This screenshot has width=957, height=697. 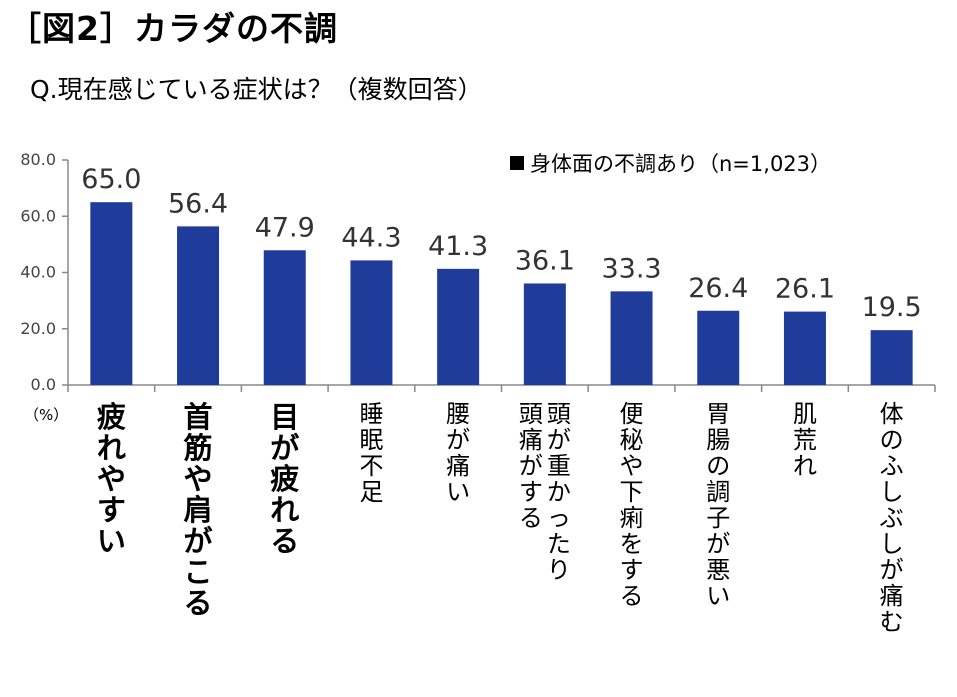 I want to click on chart-title: ［図2］カラダの不調, so click(x=173, y=28).